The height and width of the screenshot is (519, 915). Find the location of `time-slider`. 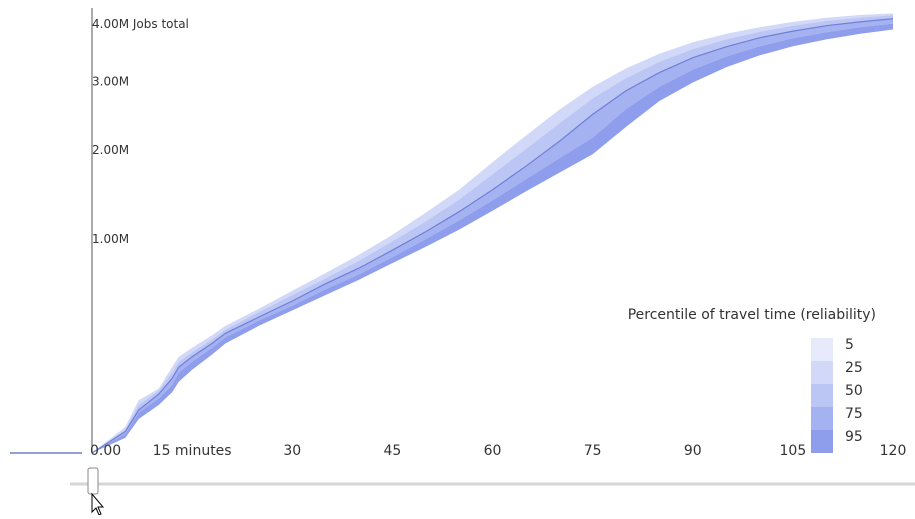

time-slider is located at coordinates (492, 491).